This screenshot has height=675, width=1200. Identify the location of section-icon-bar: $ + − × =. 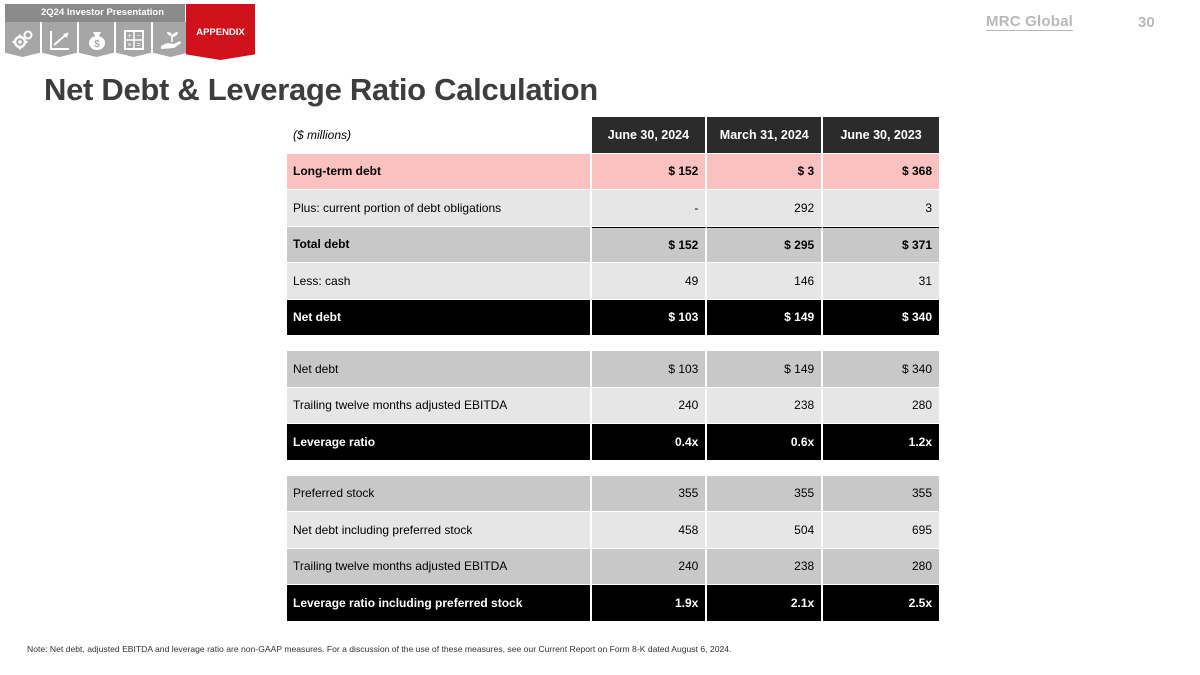
(96, 41).